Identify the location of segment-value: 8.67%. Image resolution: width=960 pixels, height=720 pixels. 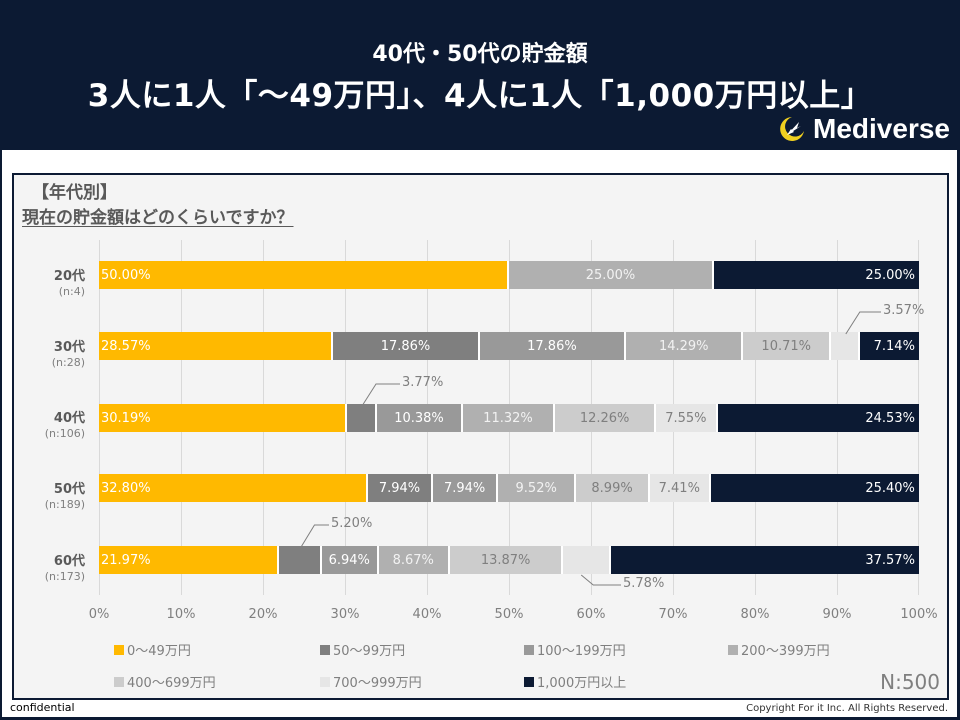
(413, 560).